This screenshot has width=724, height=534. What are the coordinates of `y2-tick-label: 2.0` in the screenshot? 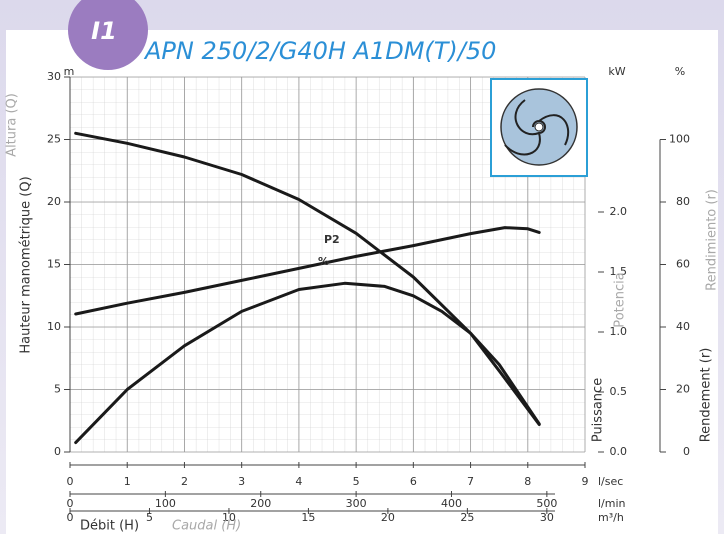 It's located at (619, 211).